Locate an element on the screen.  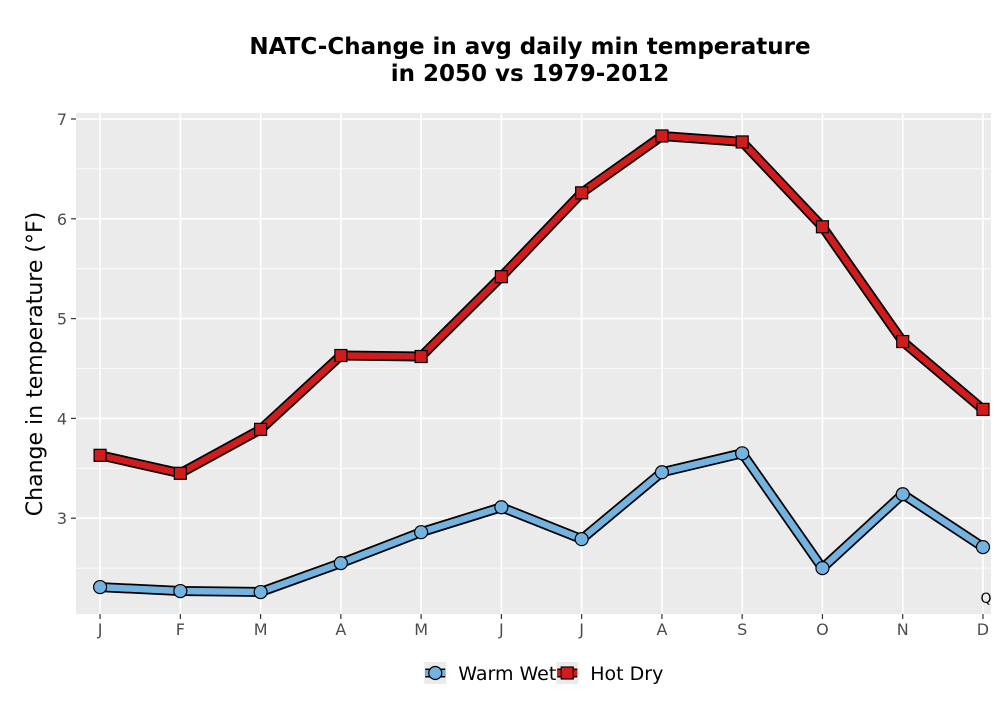
y-tick-label: 3 is located at coordinates (62, 518).